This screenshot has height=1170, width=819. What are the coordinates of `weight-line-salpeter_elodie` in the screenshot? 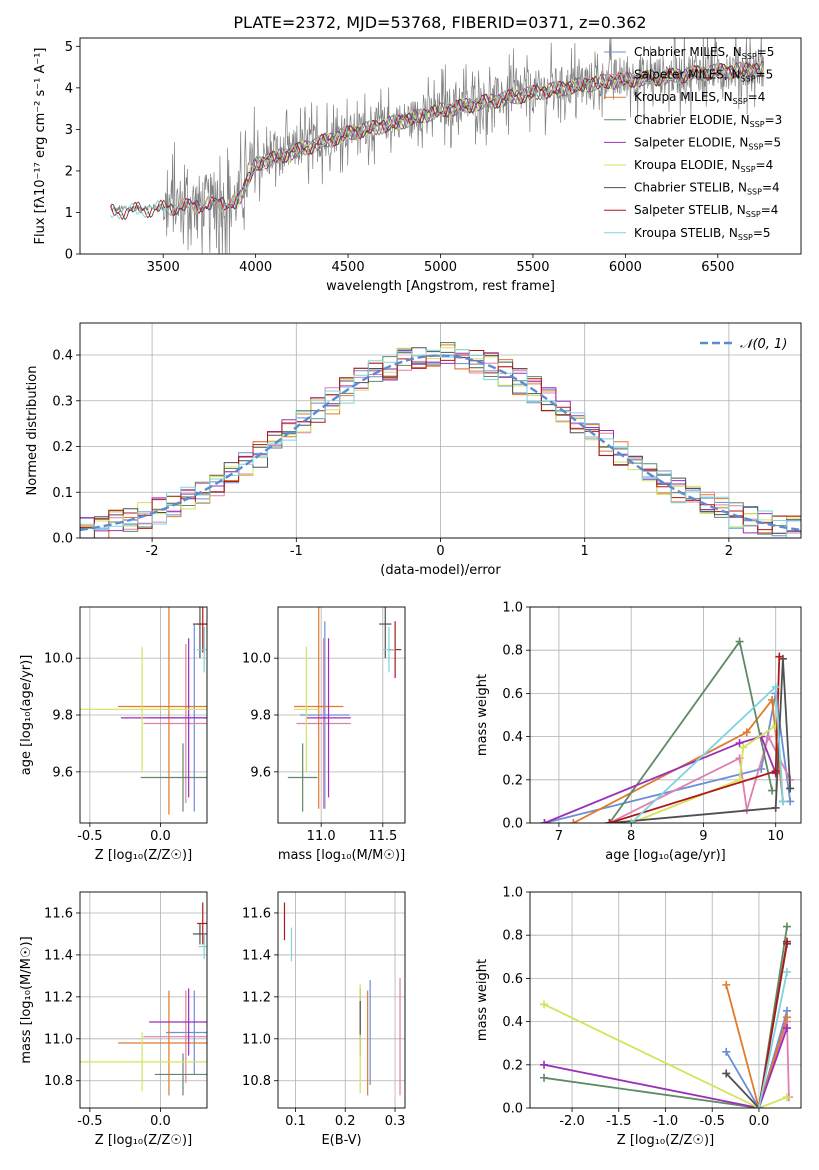 It's located at (660, 779).